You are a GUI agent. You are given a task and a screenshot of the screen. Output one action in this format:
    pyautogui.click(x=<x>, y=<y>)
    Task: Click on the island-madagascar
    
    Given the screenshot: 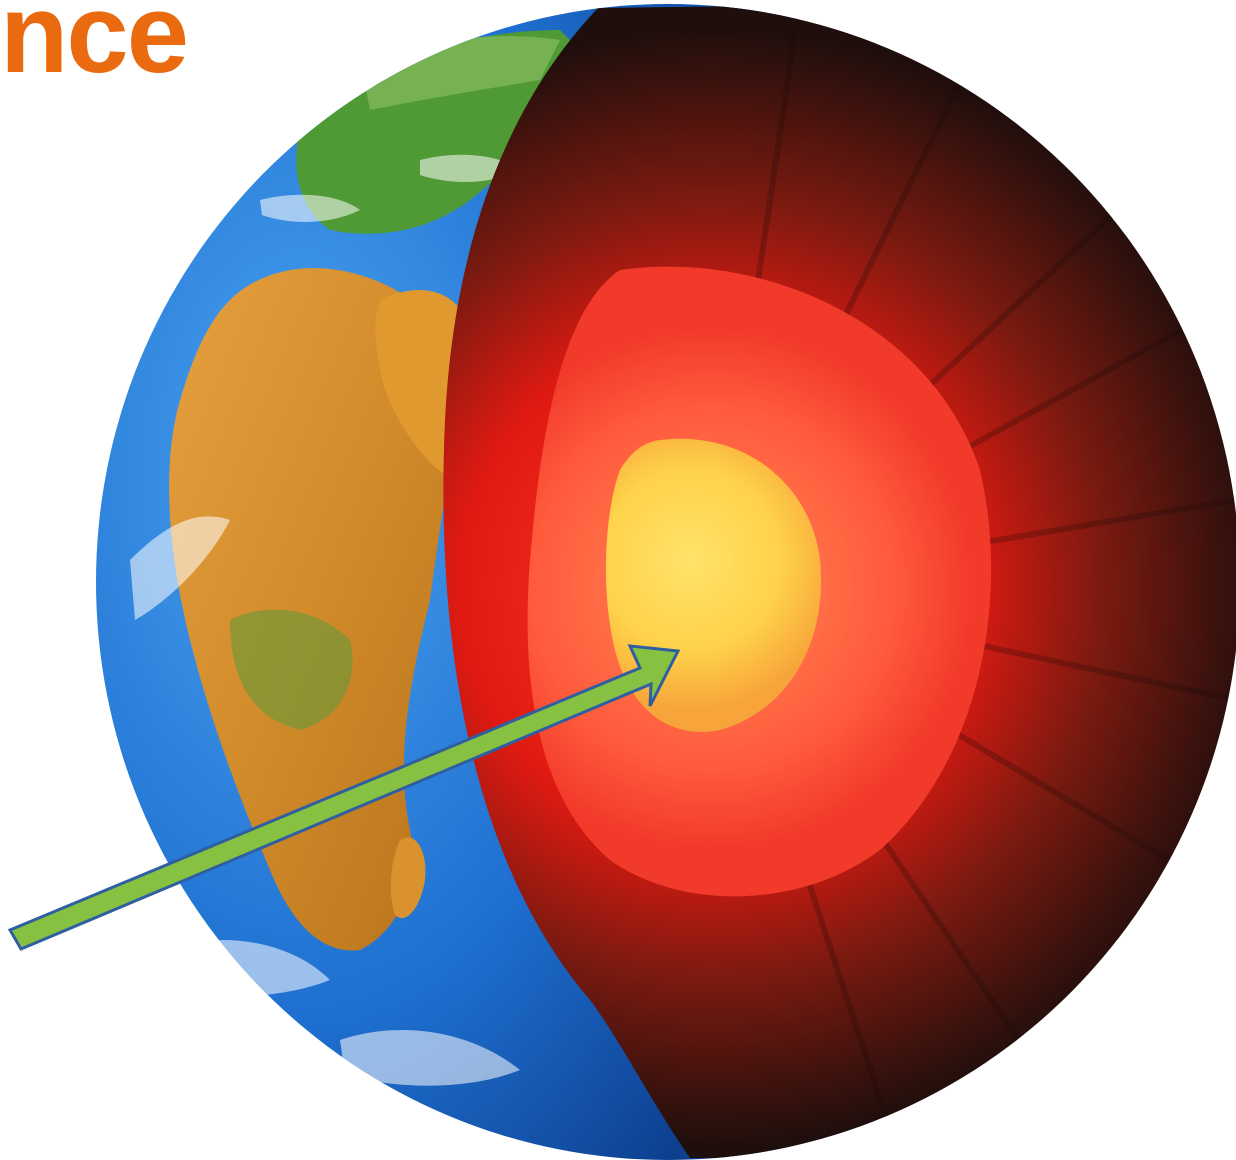 What is the action you would take?
    pyautogui.click(x=408, y=878)
    